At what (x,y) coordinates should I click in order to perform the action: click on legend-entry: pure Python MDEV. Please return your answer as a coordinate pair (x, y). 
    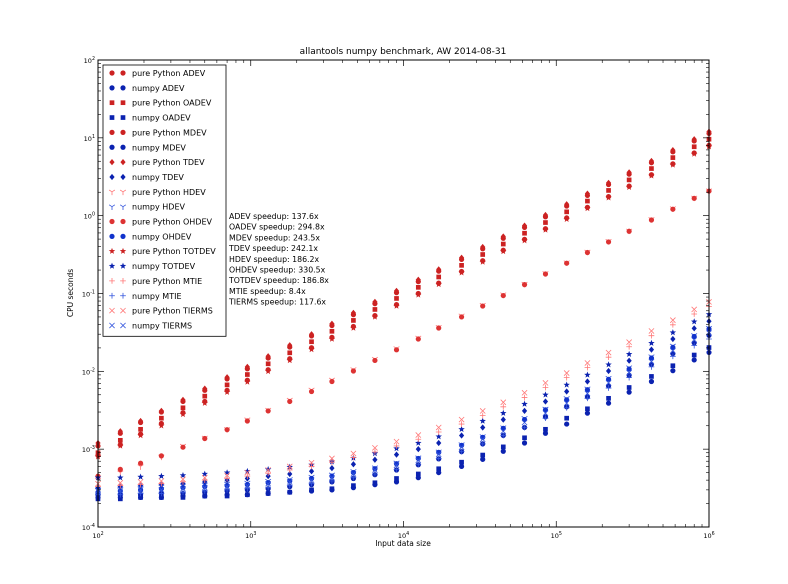
    Looking at the image, I should click on (158, 132).